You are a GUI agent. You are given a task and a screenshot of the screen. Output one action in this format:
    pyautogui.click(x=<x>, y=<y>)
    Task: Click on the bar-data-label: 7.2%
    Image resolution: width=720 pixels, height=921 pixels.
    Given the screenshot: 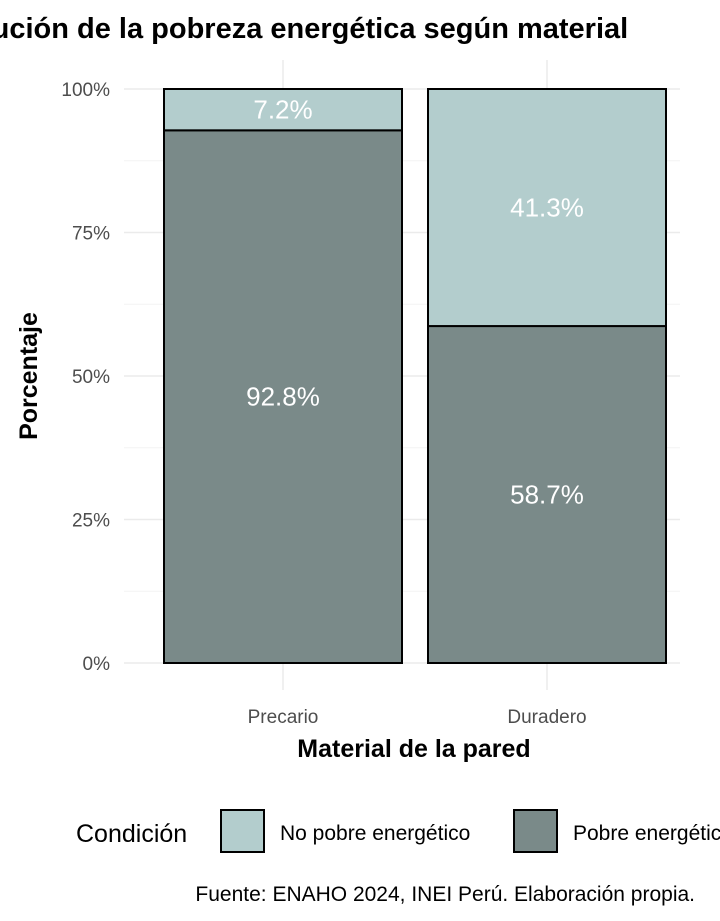 What is the action you would take?
    pyautogui.click(x=282, y=110)
    